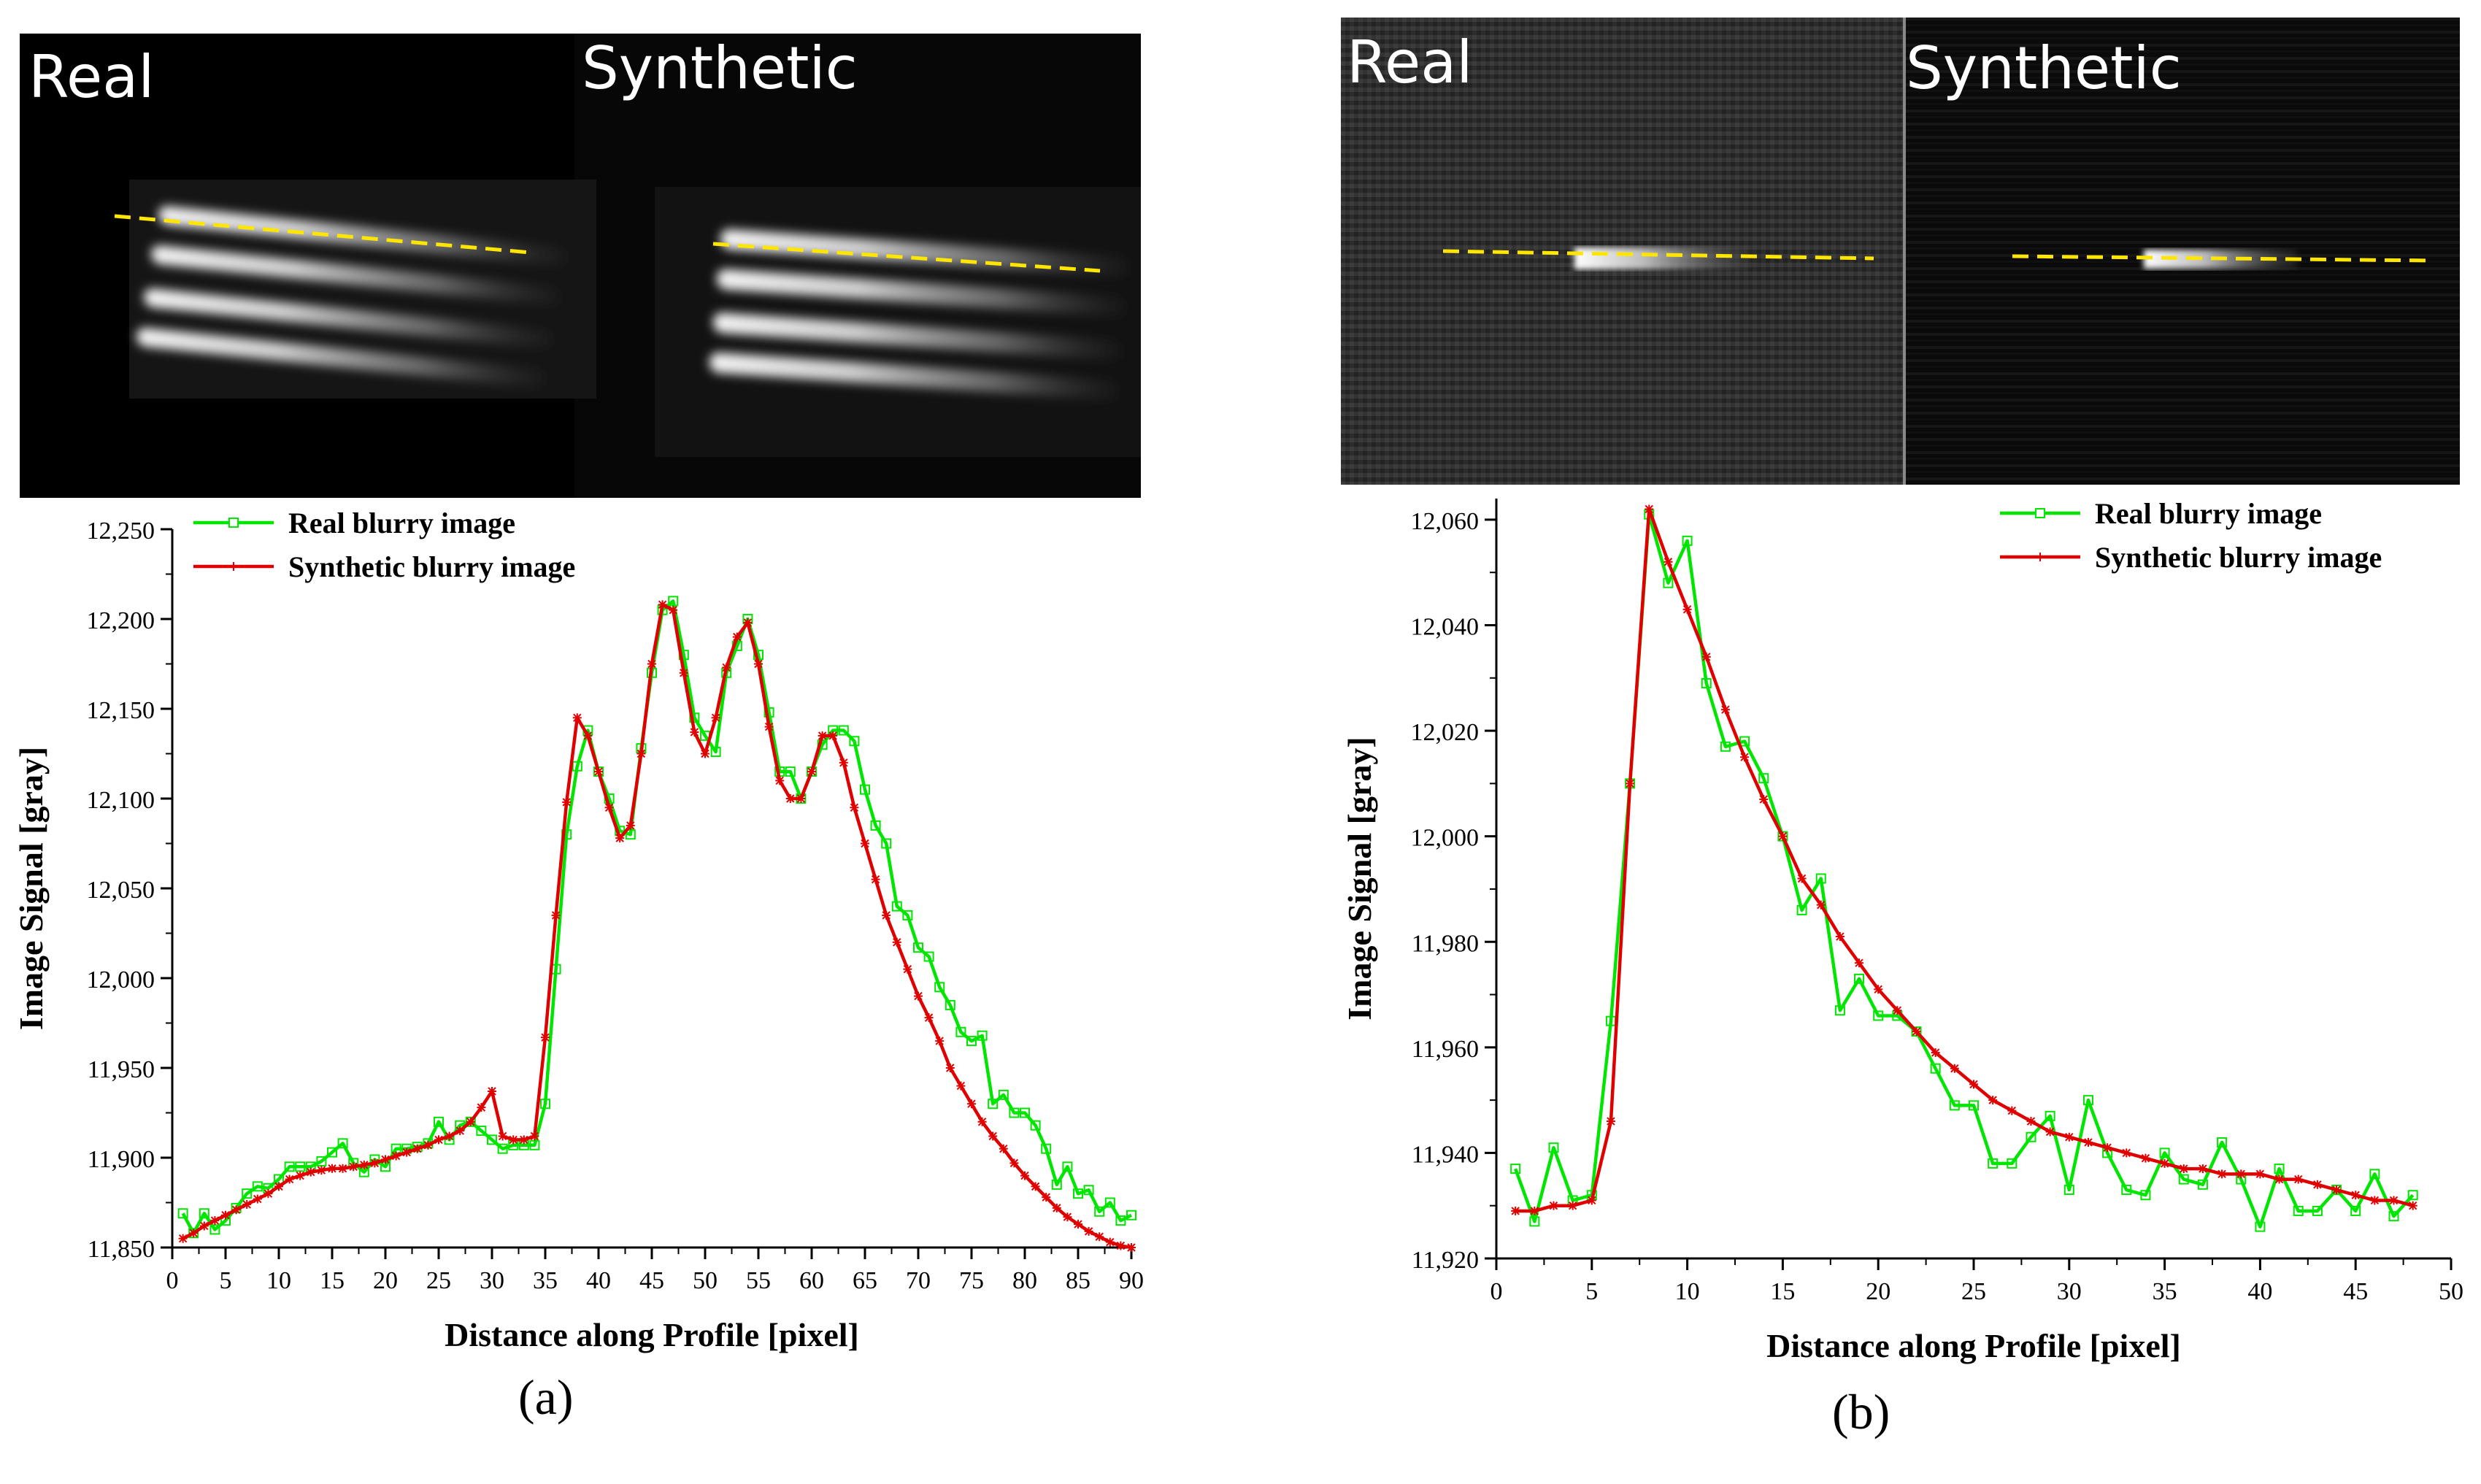 The image size is (2481, 1484). Describe the element at coordinates (1024, 1280) in the screenshot. I see `x-tick-label: 80` at that location.